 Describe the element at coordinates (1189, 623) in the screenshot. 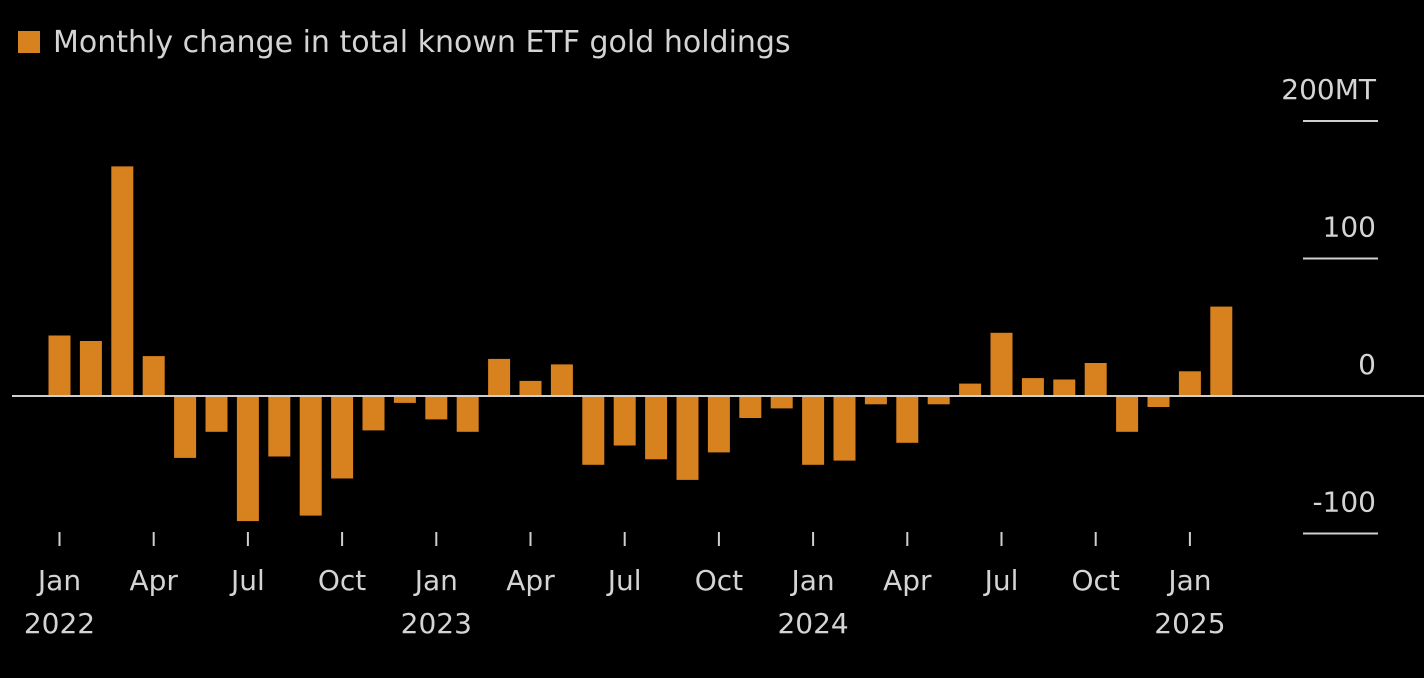

I see `x-year-label-2025: 2025` at that location.